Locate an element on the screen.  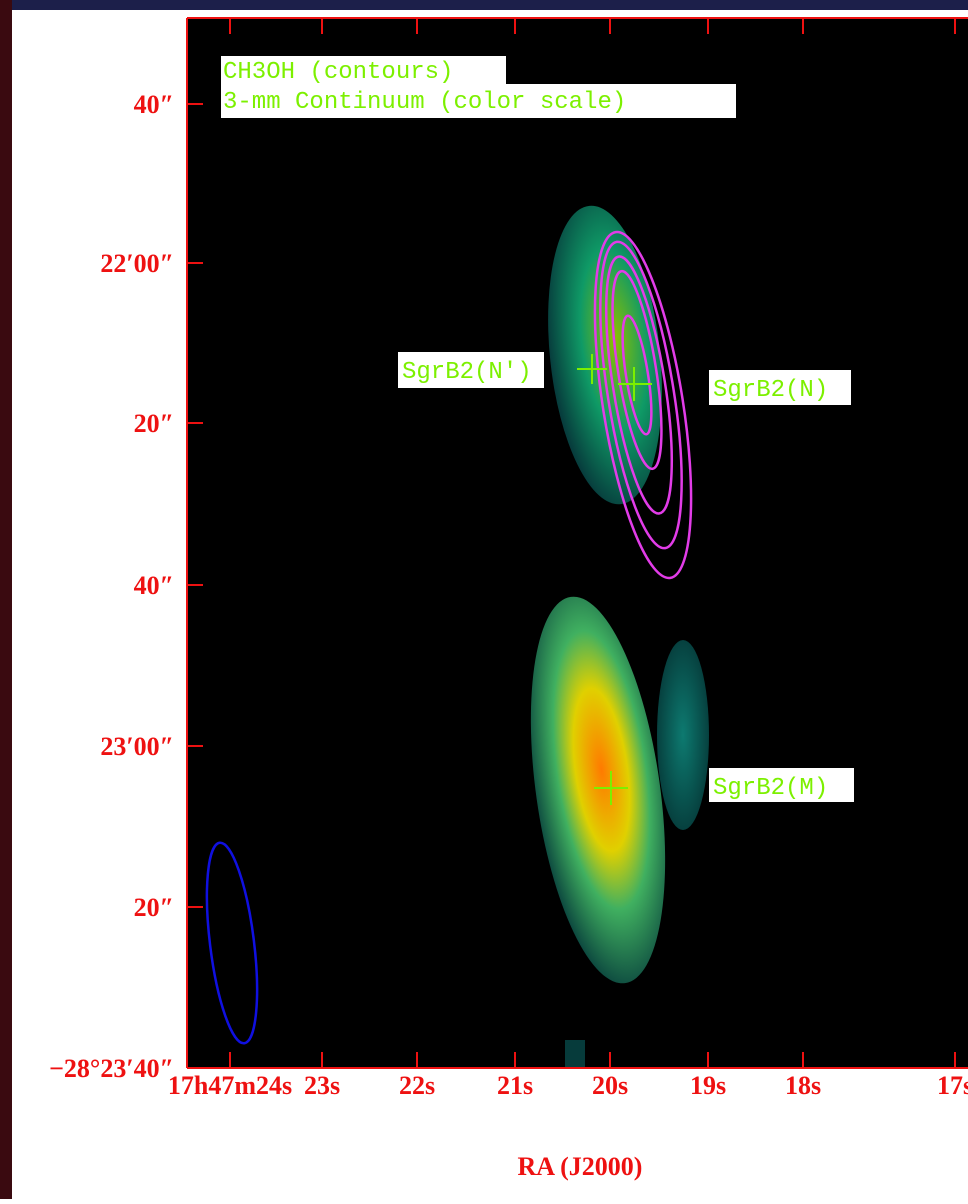
x-tick-label: 23s is located at coordinates (322, 1085).